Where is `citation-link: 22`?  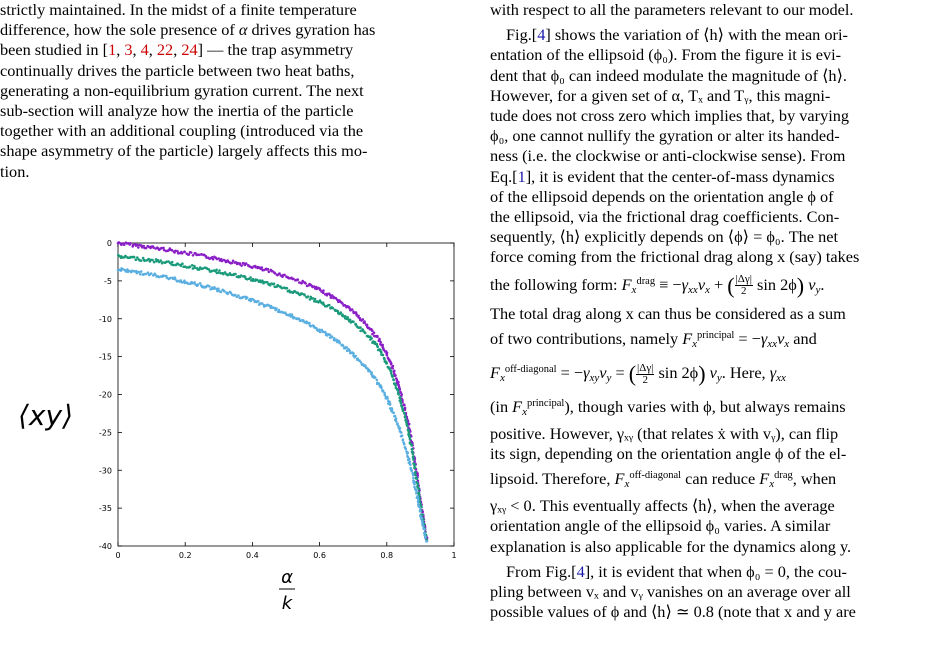 citation-link: 22 is located at coordinates (165, 50).